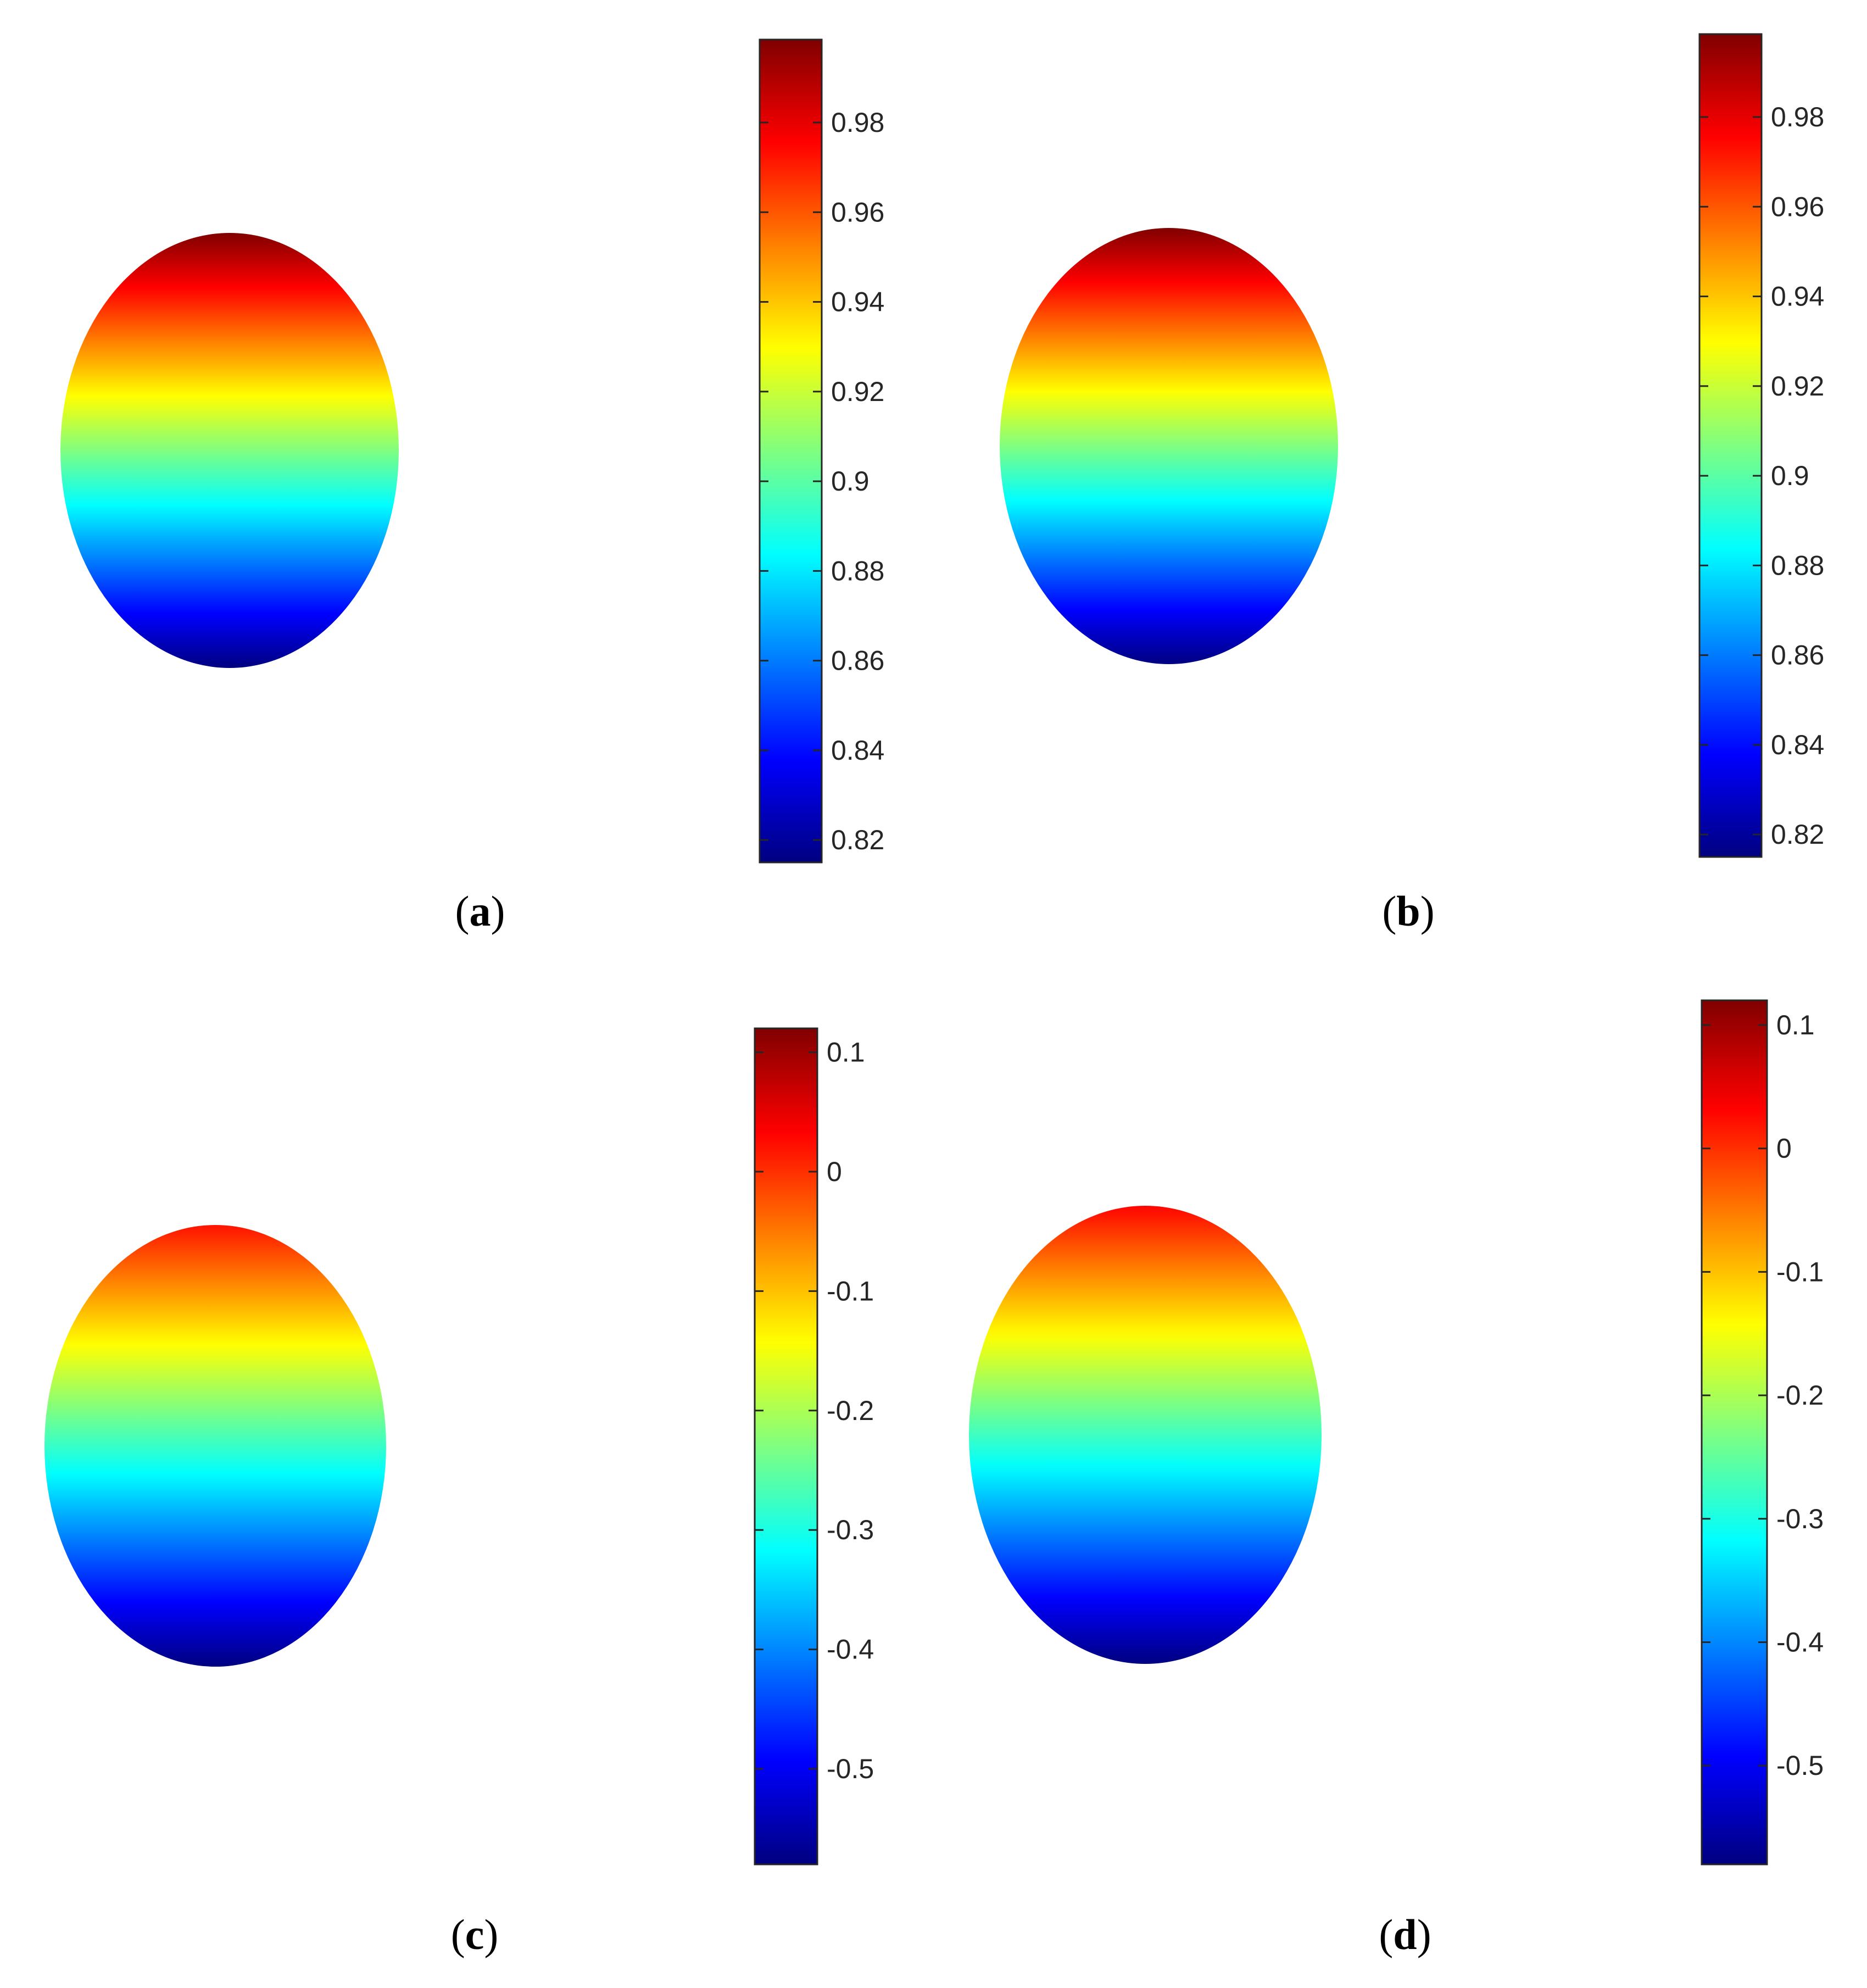 Image resolution: width=1867 pixels, height=1988 pixels. Describe the element at coordinates (229, 450) in the screenshot. I see `surface-ellipse-a` at that location.